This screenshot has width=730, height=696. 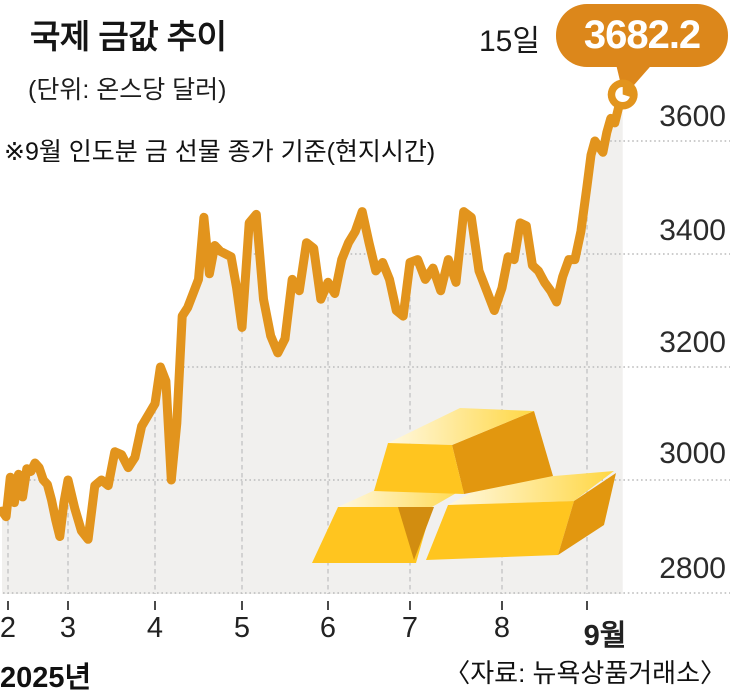 What do you see at coordinates (68, 628) in the screenshot?
I see `x-axis-label-mar: 3` at bounding box center [68, 628].